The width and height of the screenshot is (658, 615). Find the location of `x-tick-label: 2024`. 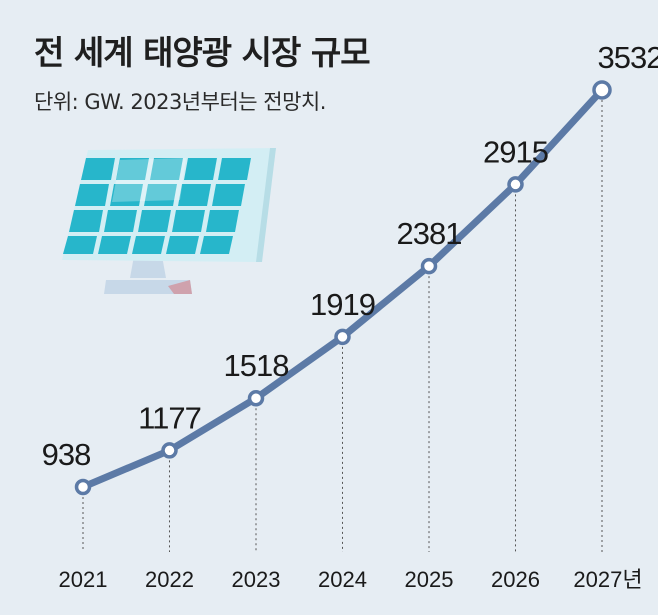

x-tick-label: 2024 is located at coordinates (342, 579).